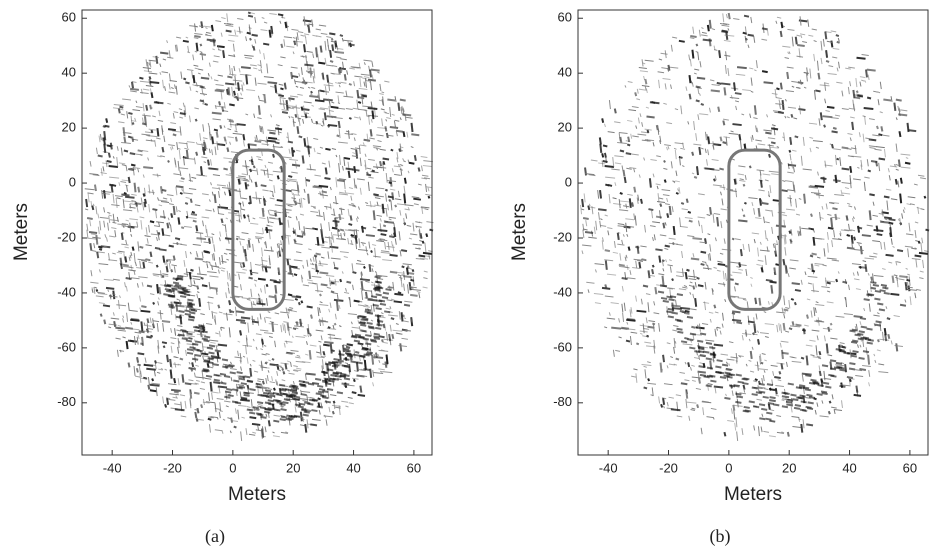 The image size is (930, 558). What do you see at coordinates (414, 467) in the screenshot?
I see `x-tick-label: 60` at bounding box center [414, 467].